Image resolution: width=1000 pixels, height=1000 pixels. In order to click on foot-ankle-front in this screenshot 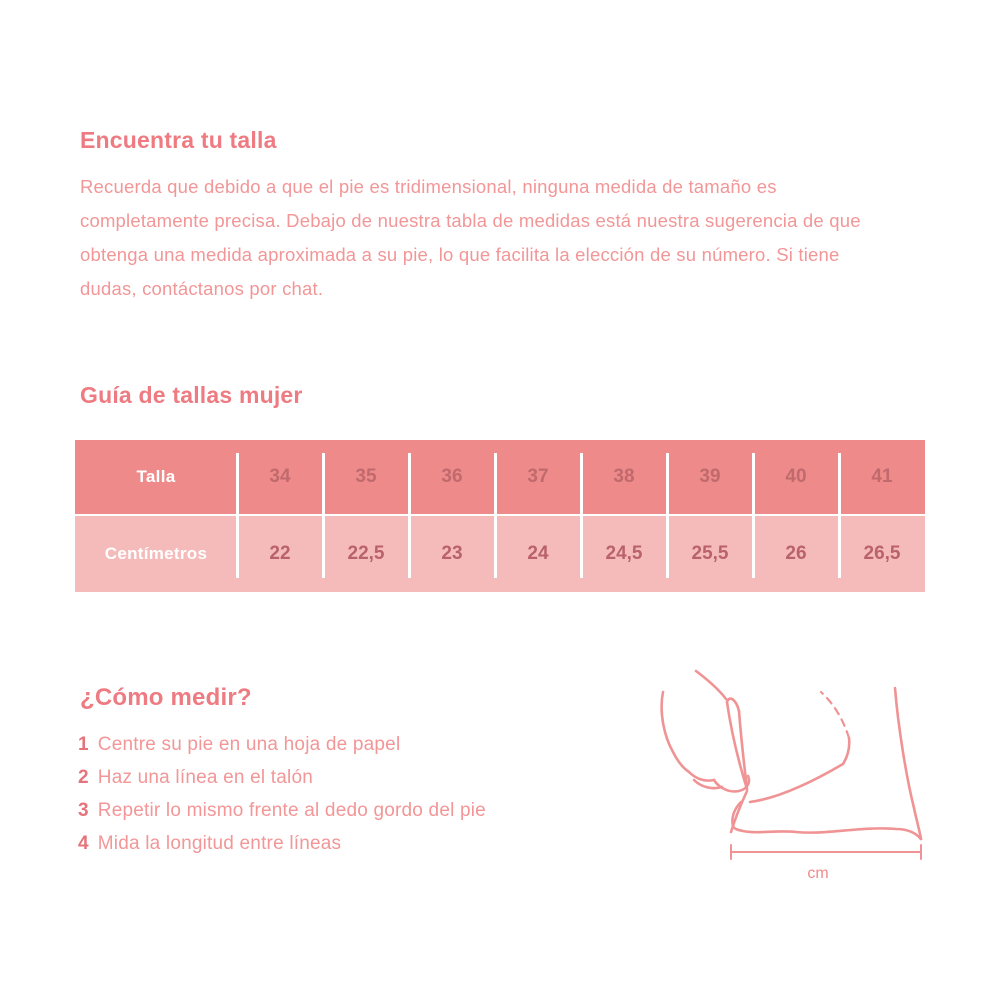, I will do `click(846, 751)`.